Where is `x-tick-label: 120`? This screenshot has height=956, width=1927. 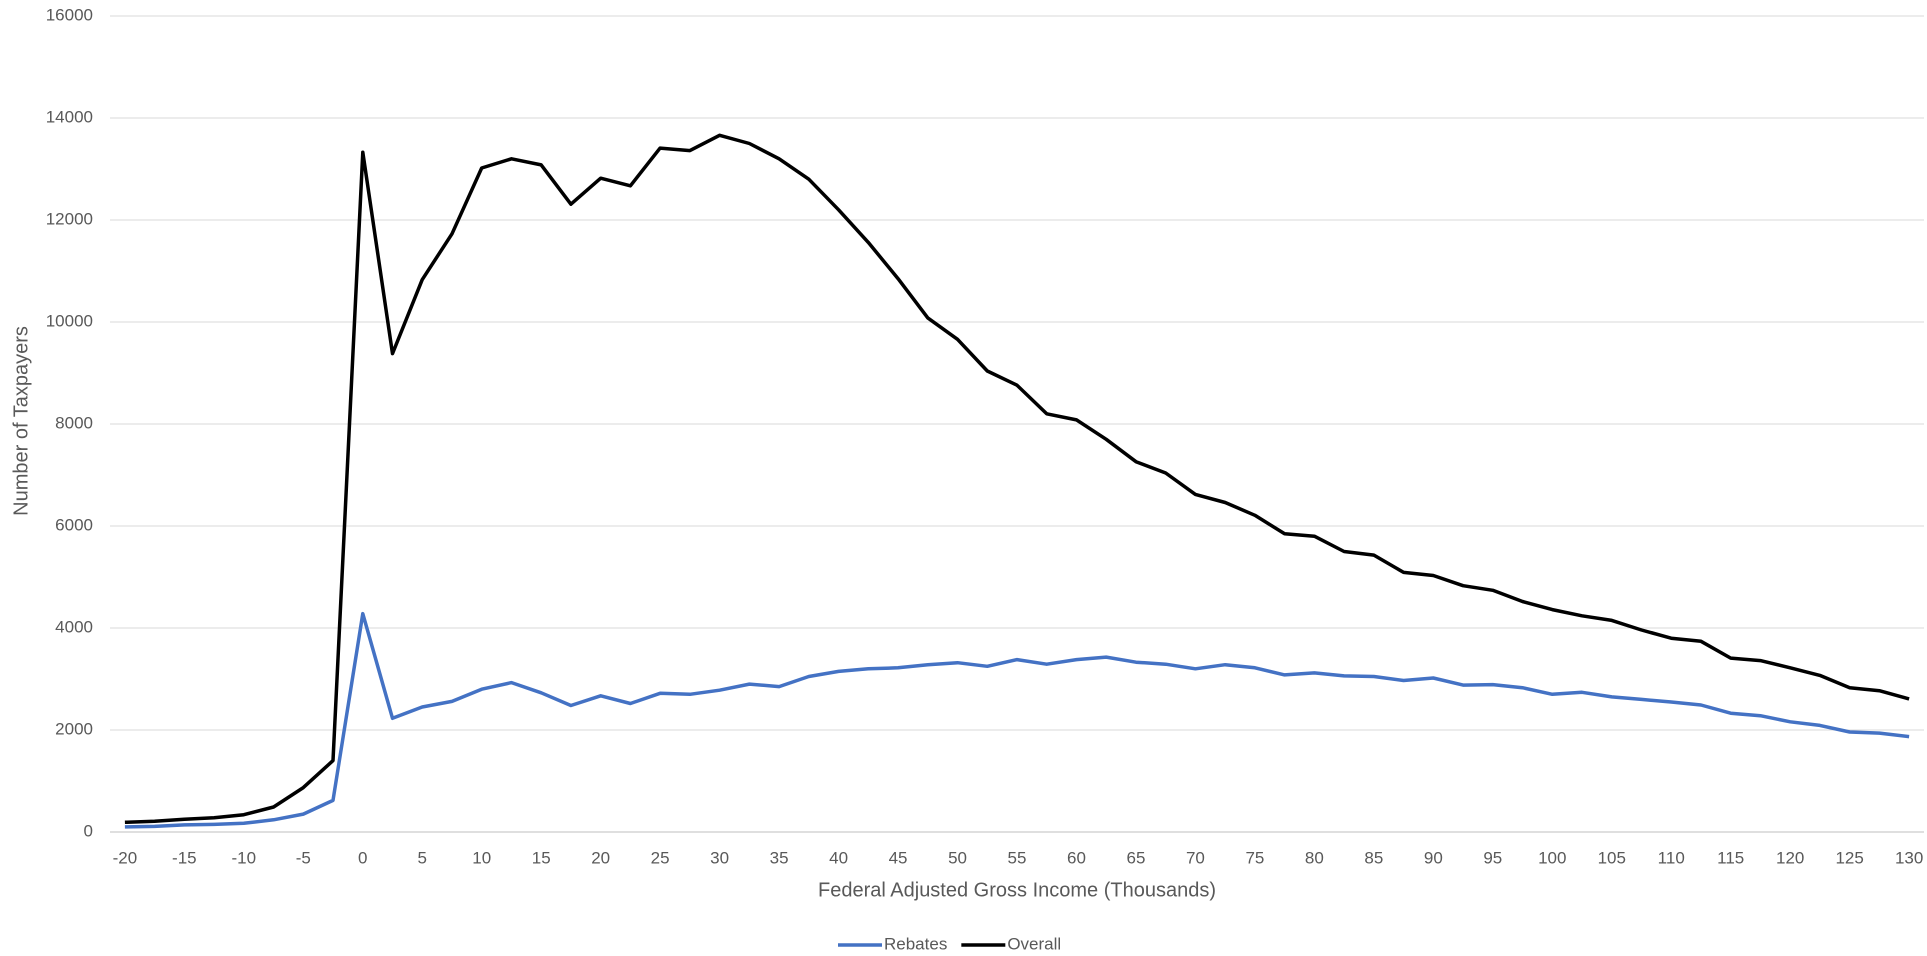
x-tick-label: 120 is located at coordinates (1790, 857).